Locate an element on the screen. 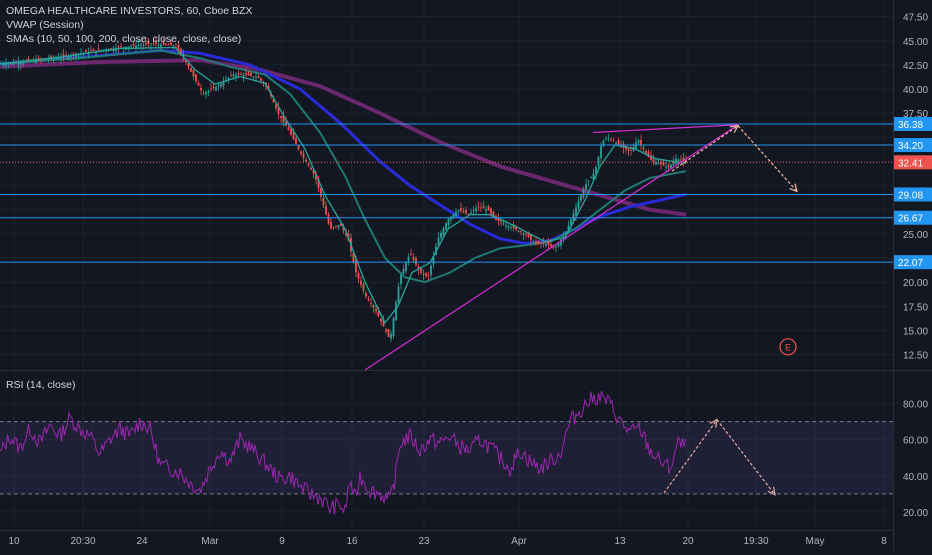 This screenshot has width=932, height=555. price-level-label: 29.08 is located at coordinates (910, 195).